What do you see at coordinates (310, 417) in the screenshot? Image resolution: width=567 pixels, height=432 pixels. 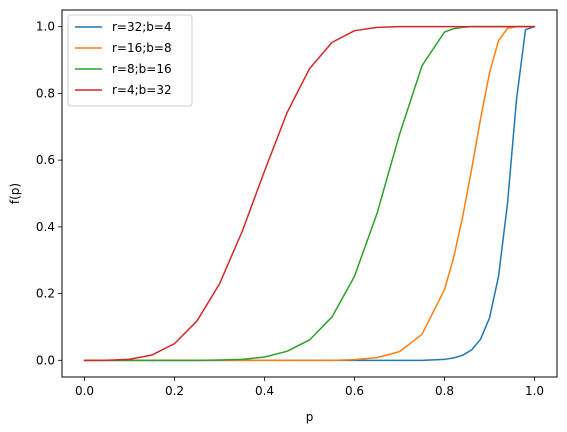 I see `x-axis-label: p` at bounding box center [310, 417].